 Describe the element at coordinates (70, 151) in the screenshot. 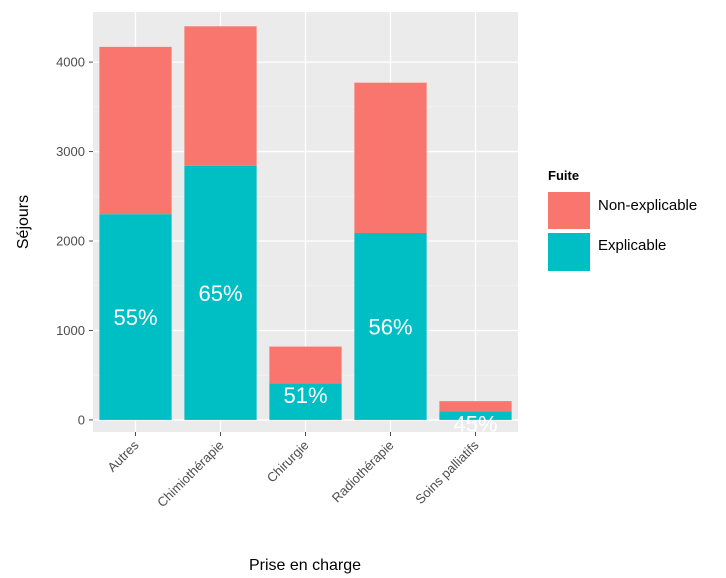

I see `y-tick-label: 3000` at that location.